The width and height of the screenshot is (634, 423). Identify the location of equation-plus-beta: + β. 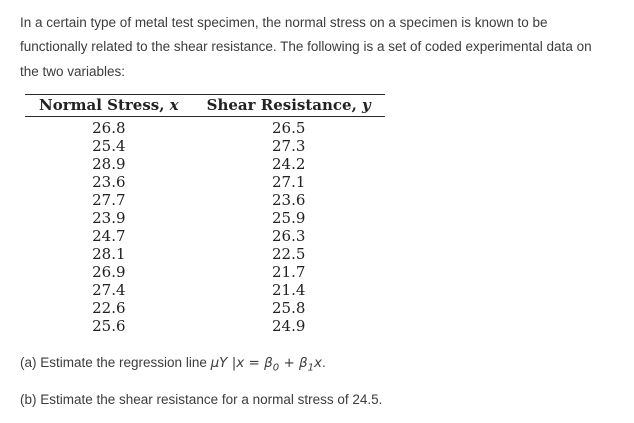
(293, 362).